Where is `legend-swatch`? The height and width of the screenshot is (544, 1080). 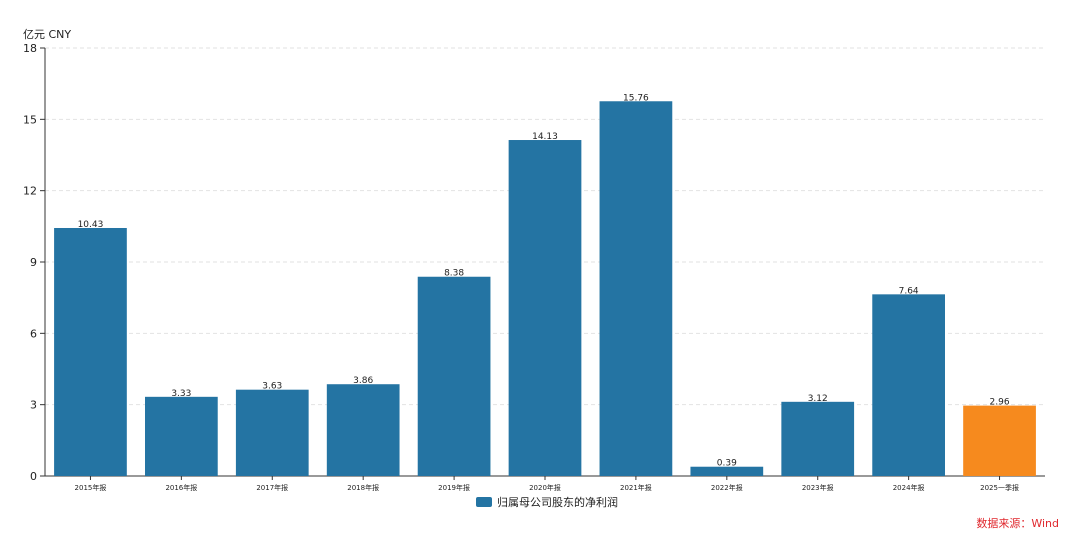
legend-swatch is located at coordinates (484, 502).